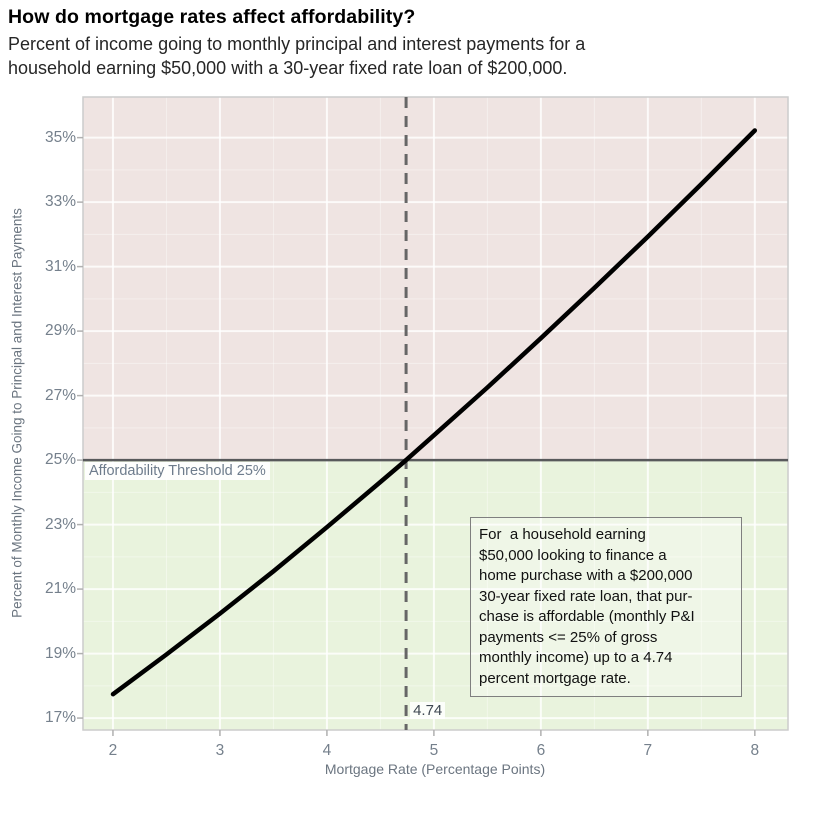  I want to click on x-tick-label: 2, so click(113, 750).